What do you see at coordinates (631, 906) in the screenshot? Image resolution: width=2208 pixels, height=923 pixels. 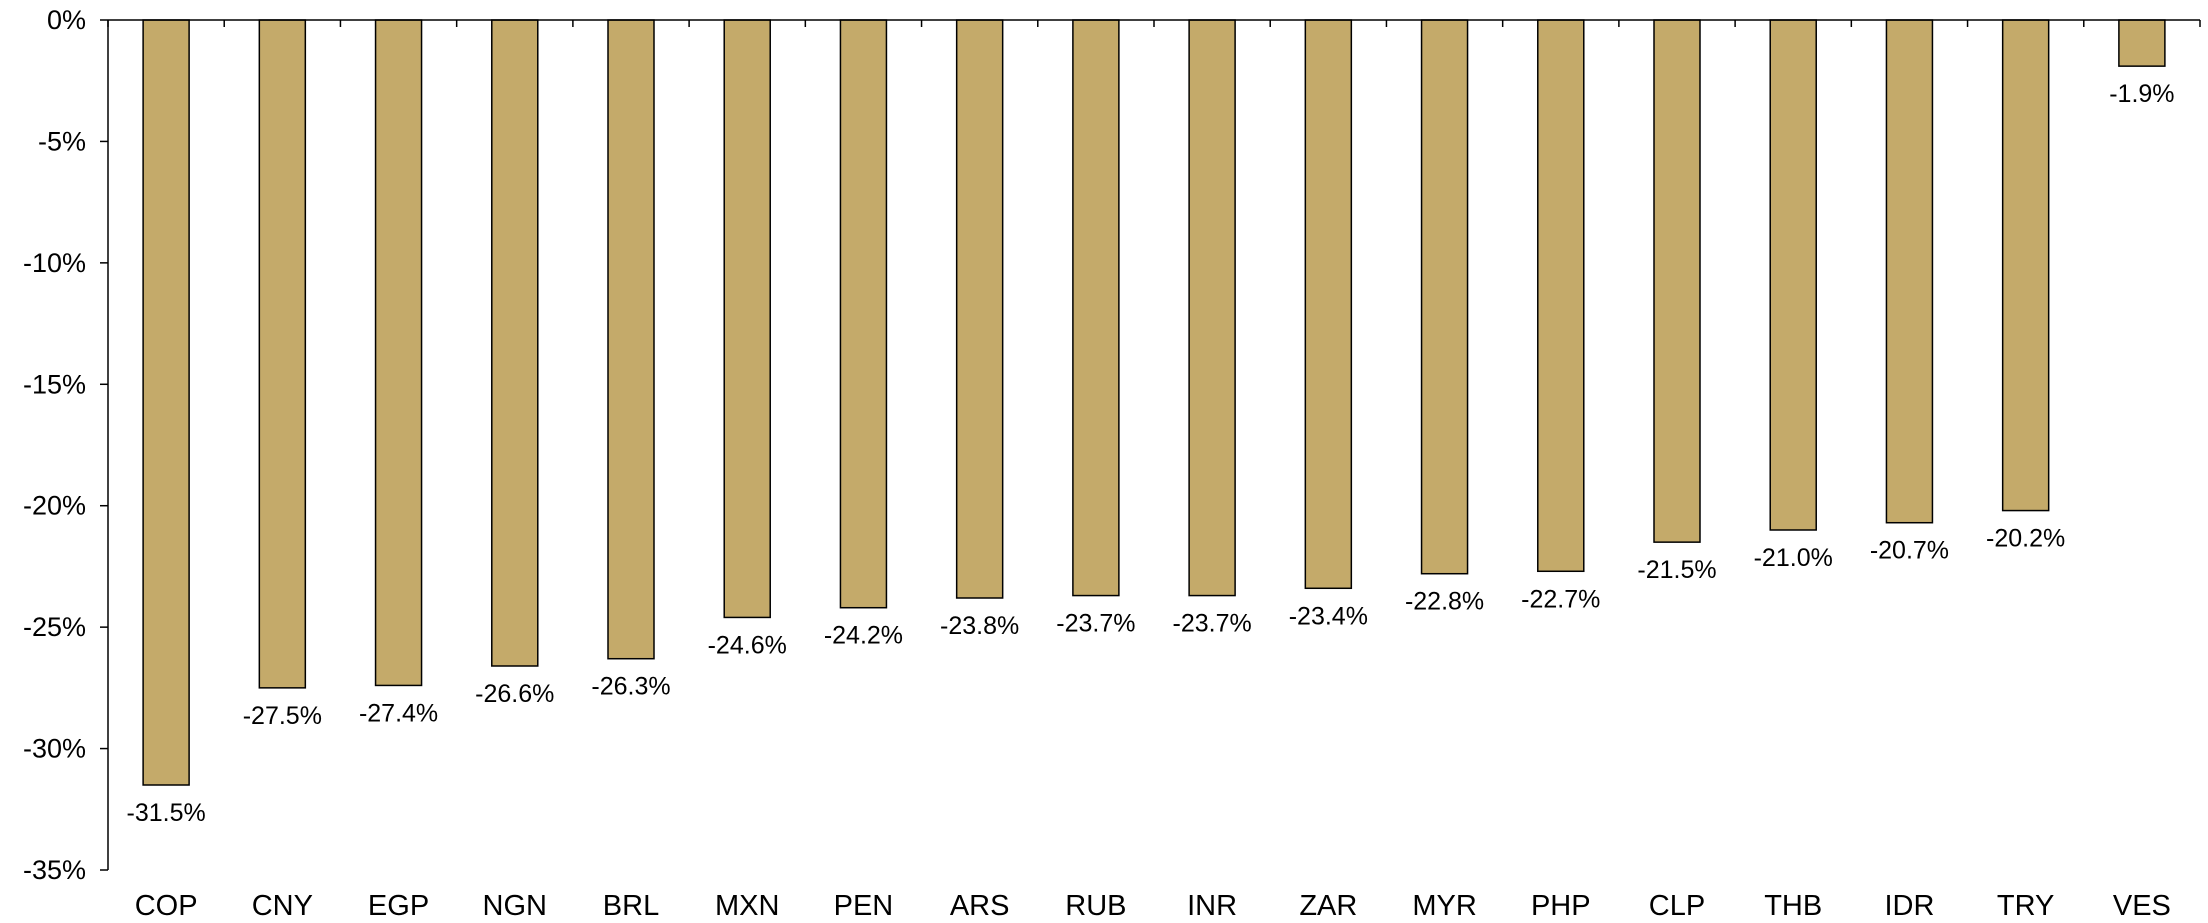 I see `x-category-label: BRL` at bounding box center [631, 906].